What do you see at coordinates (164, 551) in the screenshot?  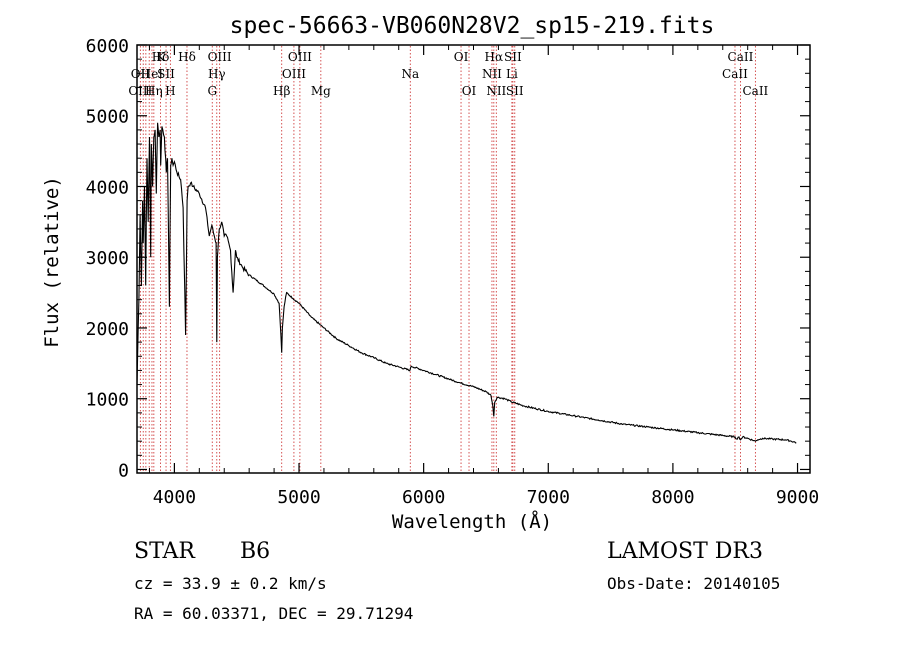 I see `object-class: STAR` at bounding box center [164, 551].